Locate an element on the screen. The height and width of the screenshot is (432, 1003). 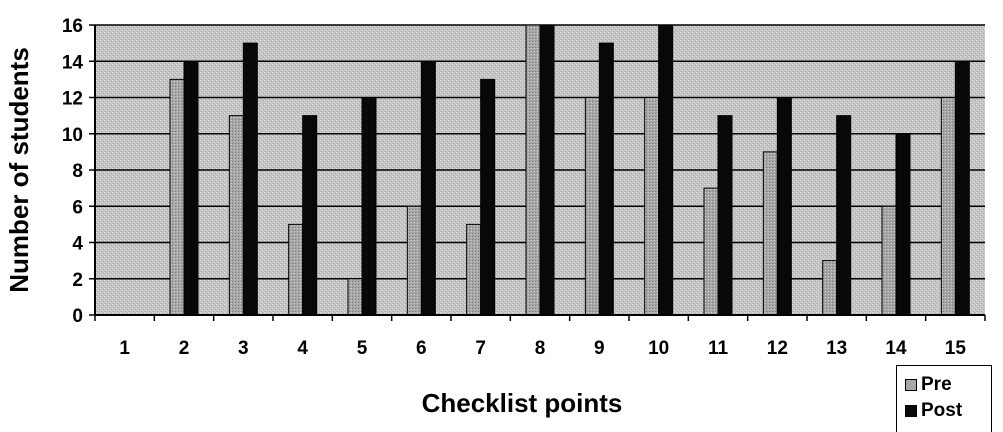
x-tick-label: 5 is located at coordinates (362, 348).